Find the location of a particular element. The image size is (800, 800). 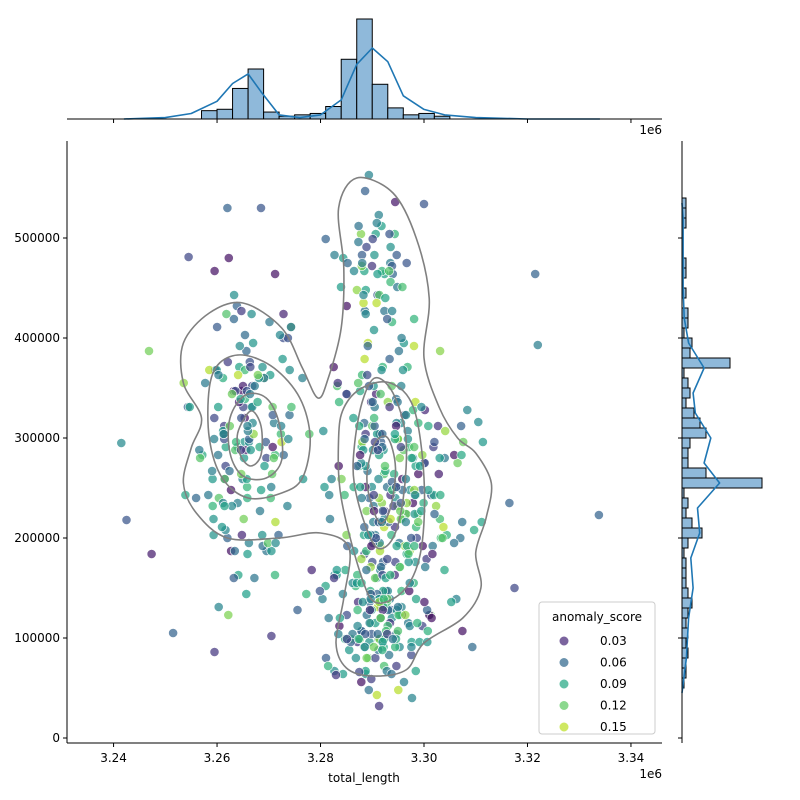

x-tick-label: 3.30 is located at coordinates (424, 758).